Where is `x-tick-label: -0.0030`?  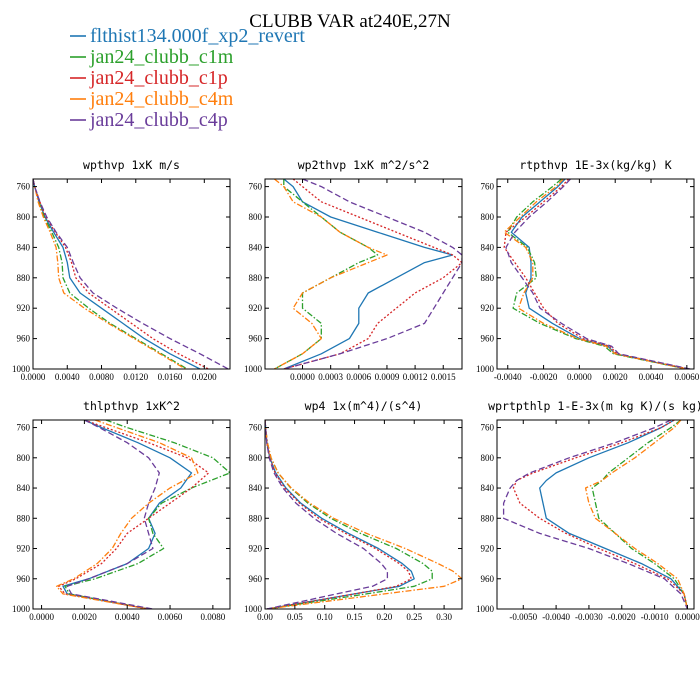
x-tick-label: -0.0030 is located at coordinates (589, 617).